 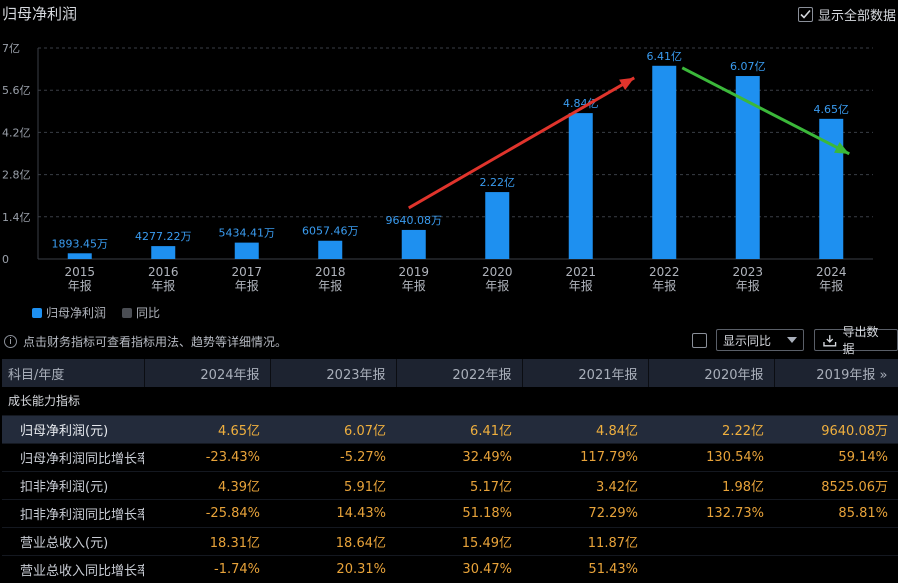 I want to click on y-tick-label: 1.4亿, so click(x=16, y=217).